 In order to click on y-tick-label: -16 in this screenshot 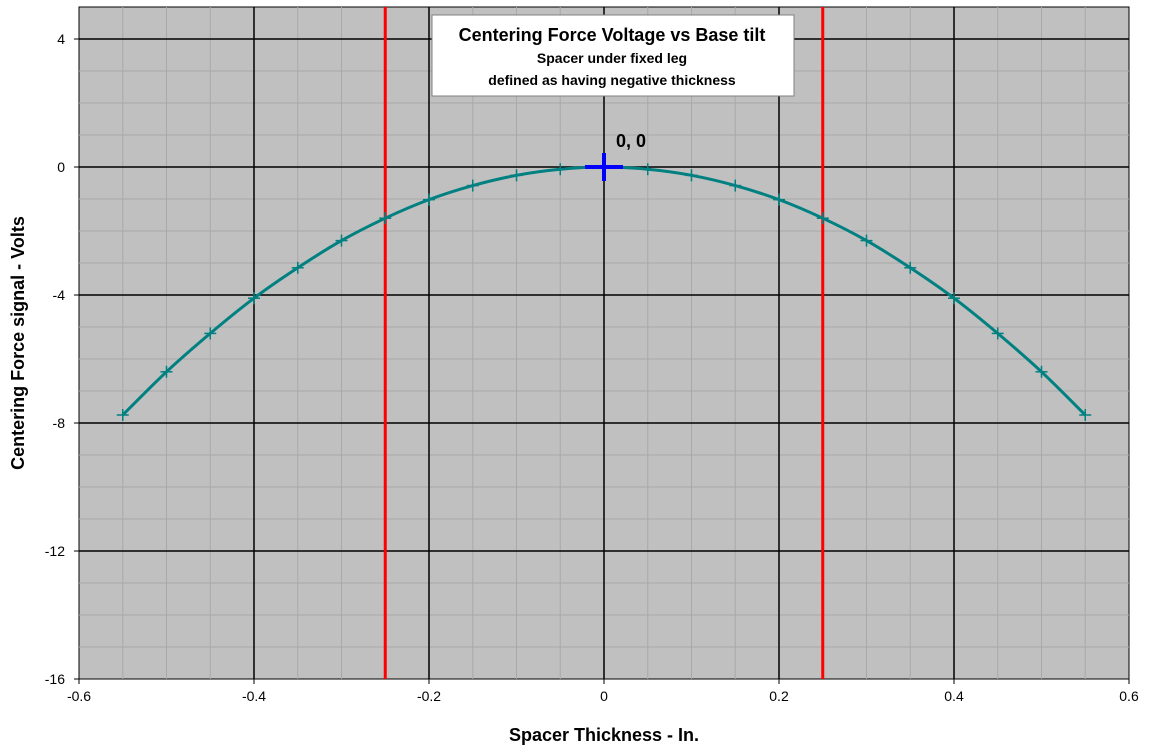, I will do `click(55, 679)`.